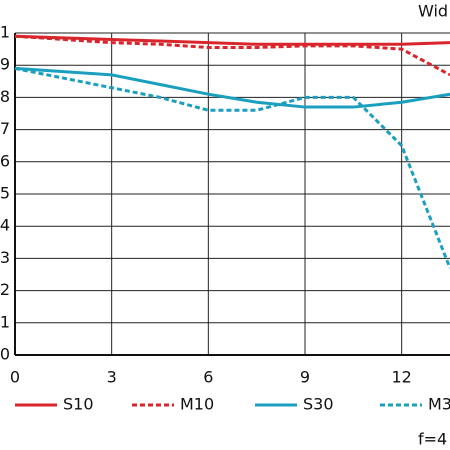 This screenshot has height=450, width=450. I want to click on y-tick-label: 0.7, so click(5, 128).